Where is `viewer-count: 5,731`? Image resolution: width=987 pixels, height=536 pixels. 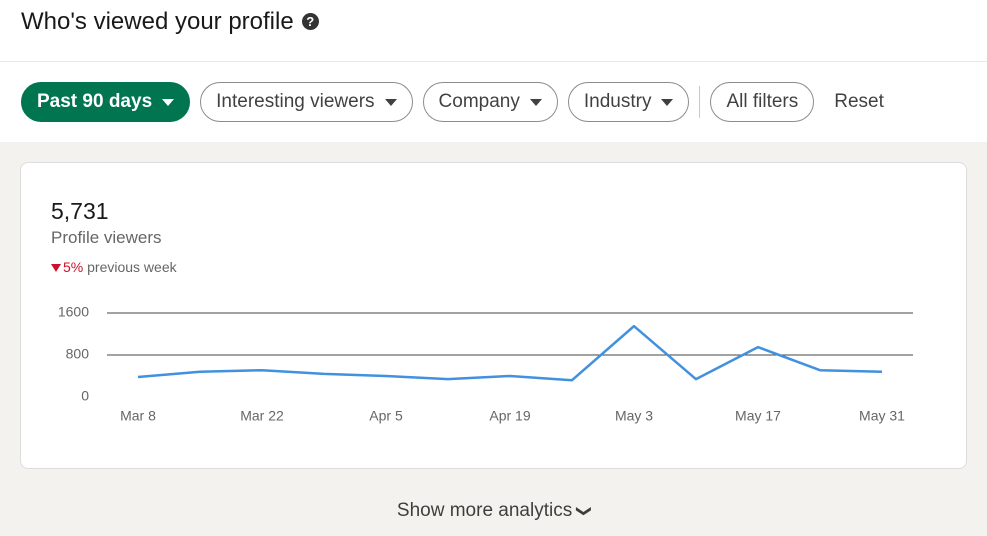
viewer-count: 5,731 is located at coordinates (80, 211).